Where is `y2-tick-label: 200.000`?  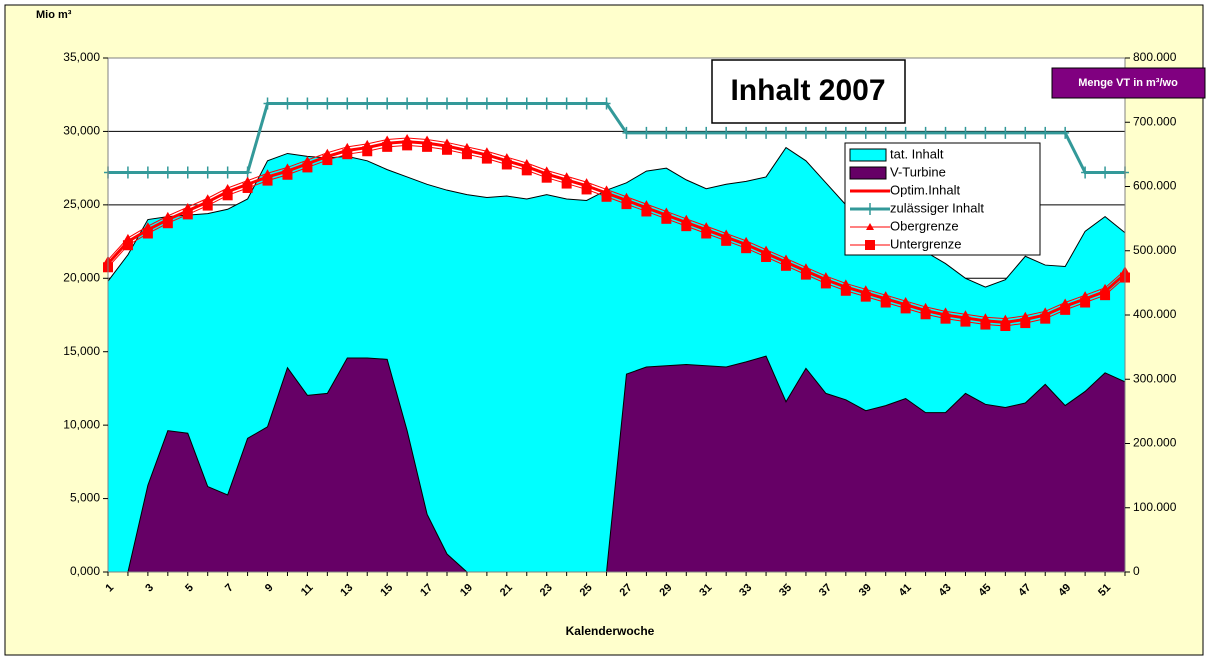 y2-tick-label: 200.000 is located at coordinates (1155, 443).